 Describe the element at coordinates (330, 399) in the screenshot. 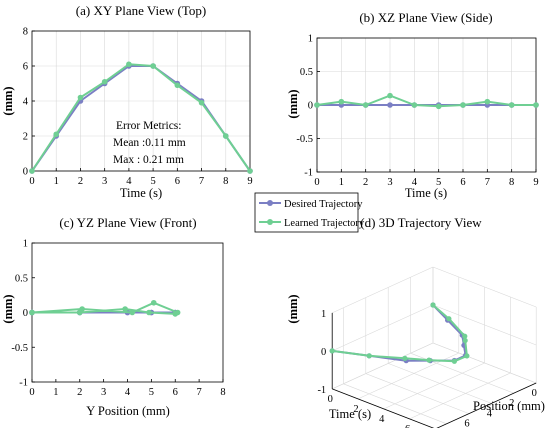

I see `panel-3d-position-tick-label: 0` at that location.